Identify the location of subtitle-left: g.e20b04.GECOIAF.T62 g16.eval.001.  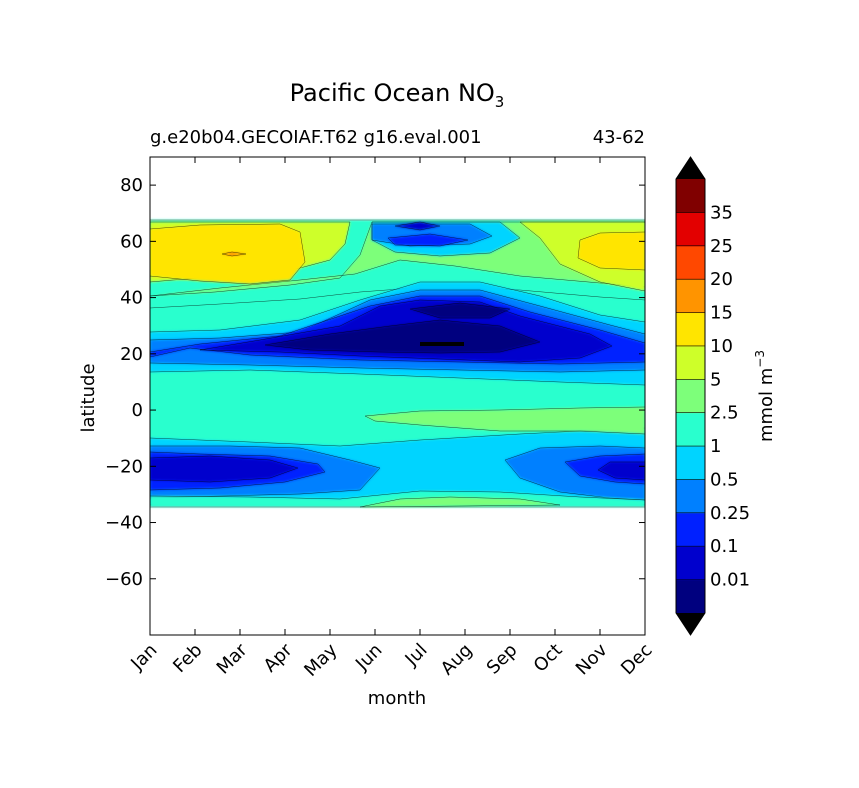
(316, 137).